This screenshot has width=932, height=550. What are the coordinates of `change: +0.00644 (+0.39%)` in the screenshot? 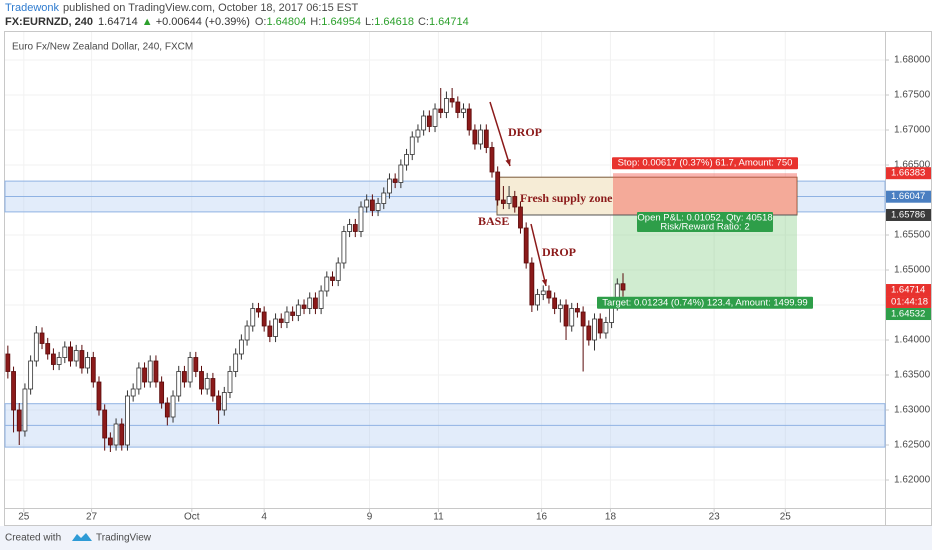 It's located at (203, 22).